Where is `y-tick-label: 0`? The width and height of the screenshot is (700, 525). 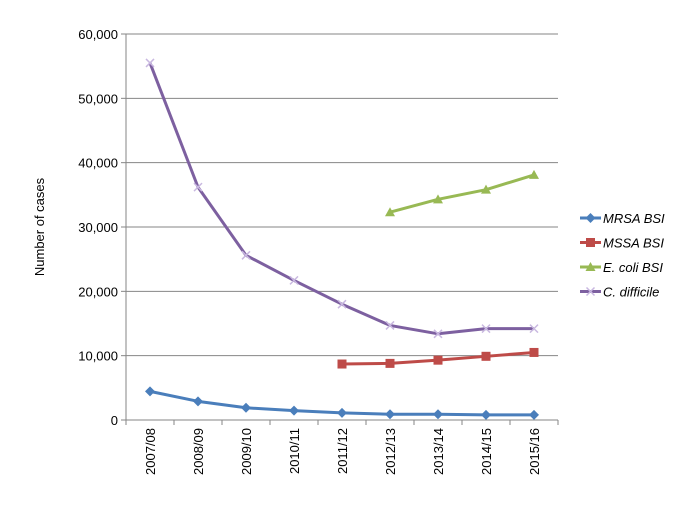
y-tick-label: 0 is located at coordinates (114, 420).